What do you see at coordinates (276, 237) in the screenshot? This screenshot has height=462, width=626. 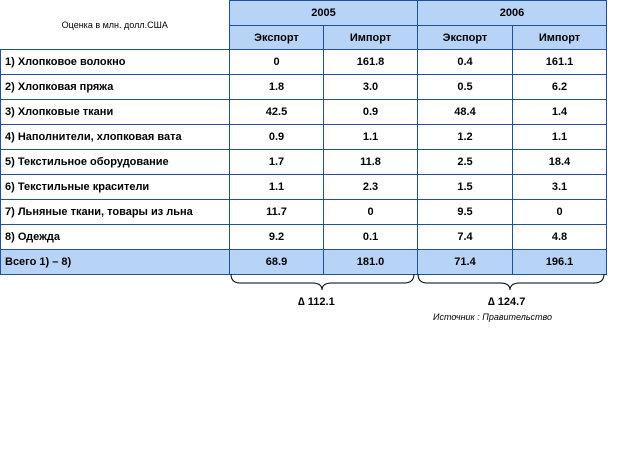 I see `cell-value: 9.2` at bounding box center [276, 237].